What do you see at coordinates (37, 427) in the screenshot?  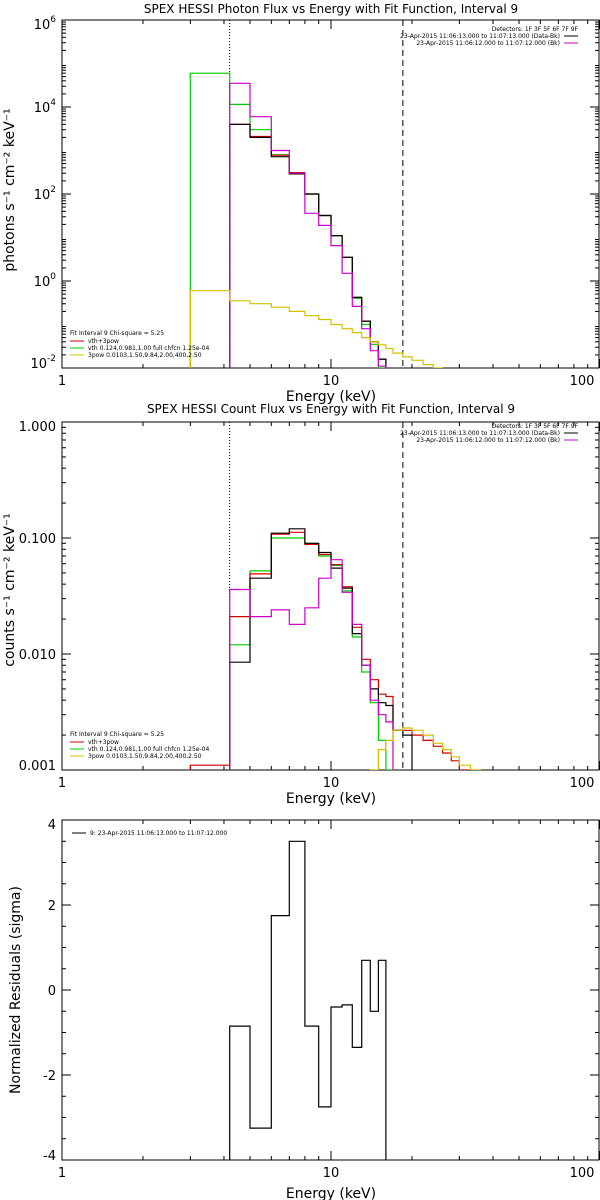 I see `y-tick-label: 1.000` at bounding box center [37, 427].